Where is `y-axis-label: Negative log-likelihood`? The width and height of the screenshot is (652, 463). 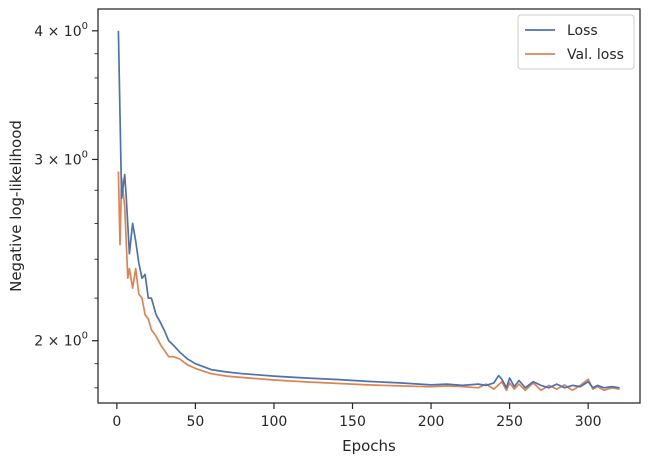
y-axis-label: Negative log-likelihood is located at coordinates (16, 206).